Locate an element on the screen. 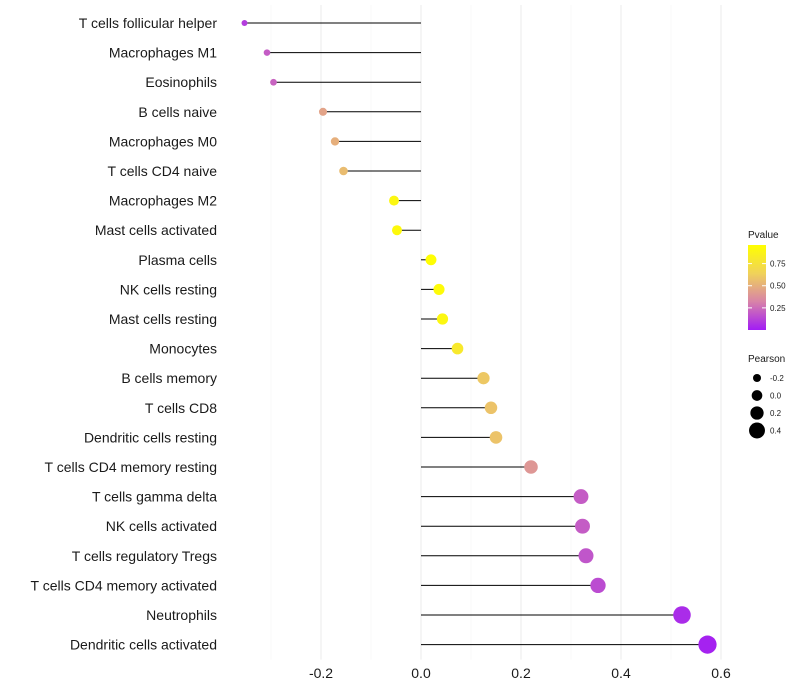  x-tick-label: 0.0 is located at coordinates (421, 673).